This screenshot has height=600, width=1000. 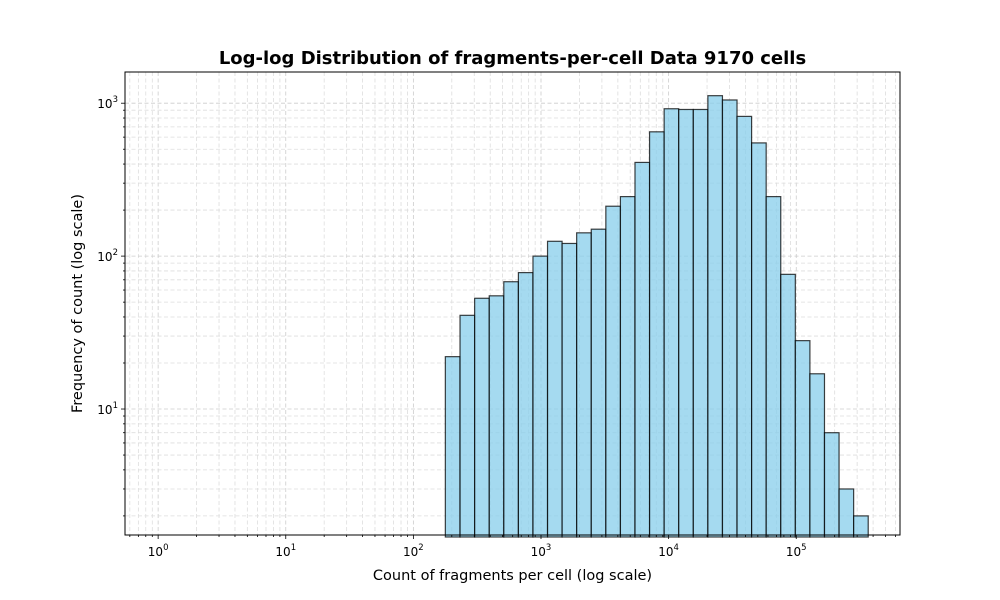 What do you see at coordinates (796, 551) in the screenshot?
I see `x-tick-label: 10⁵` at bounding box center [796, 551].